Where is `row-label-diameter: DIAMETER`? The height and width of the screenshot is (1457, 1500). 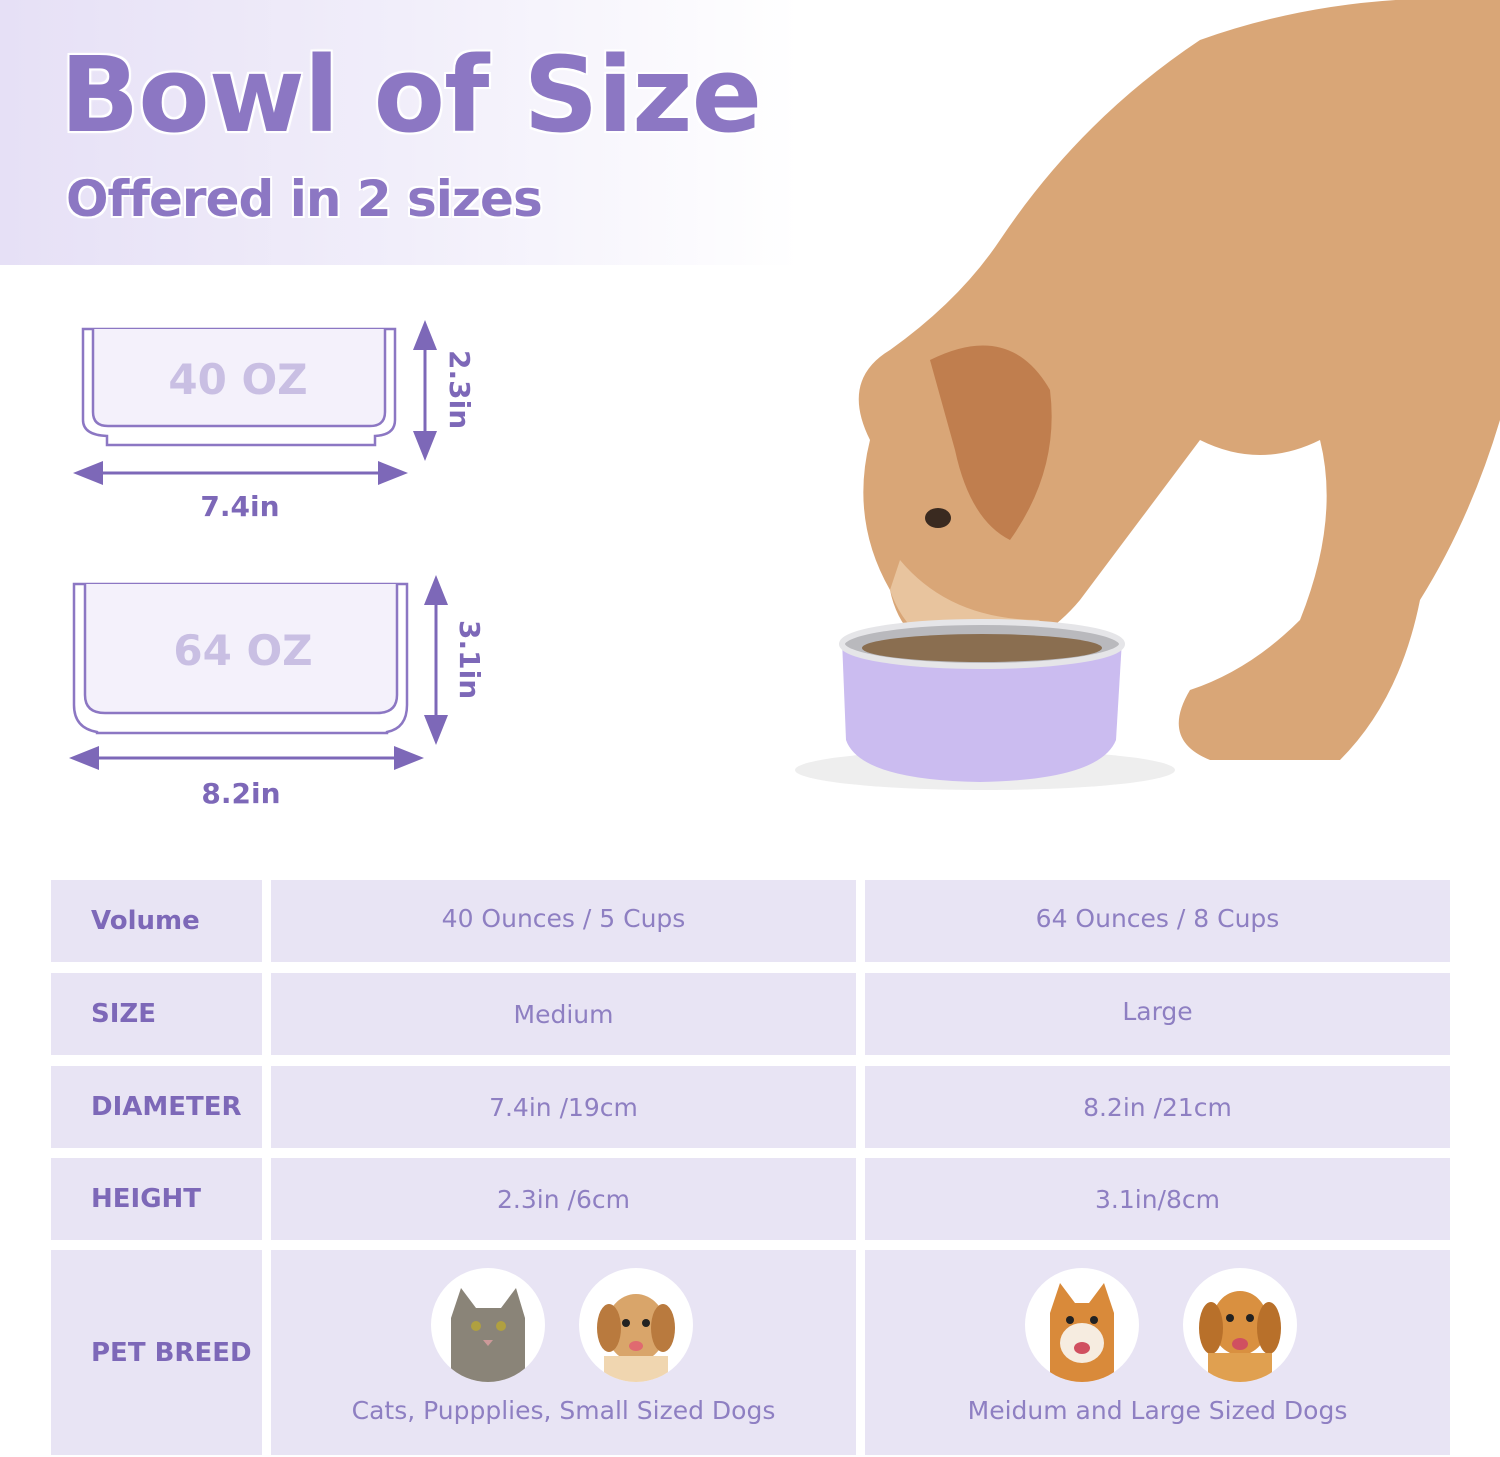
row-label-diameter: DIAMETER is located at coordinates (156, 1107).